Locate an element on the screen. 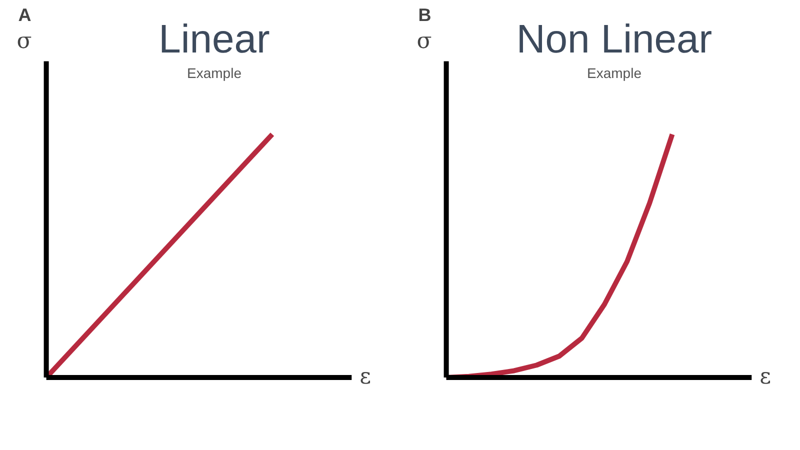 This screenshot has height=450, width=800. text: A is located at coordinates (25, 14).